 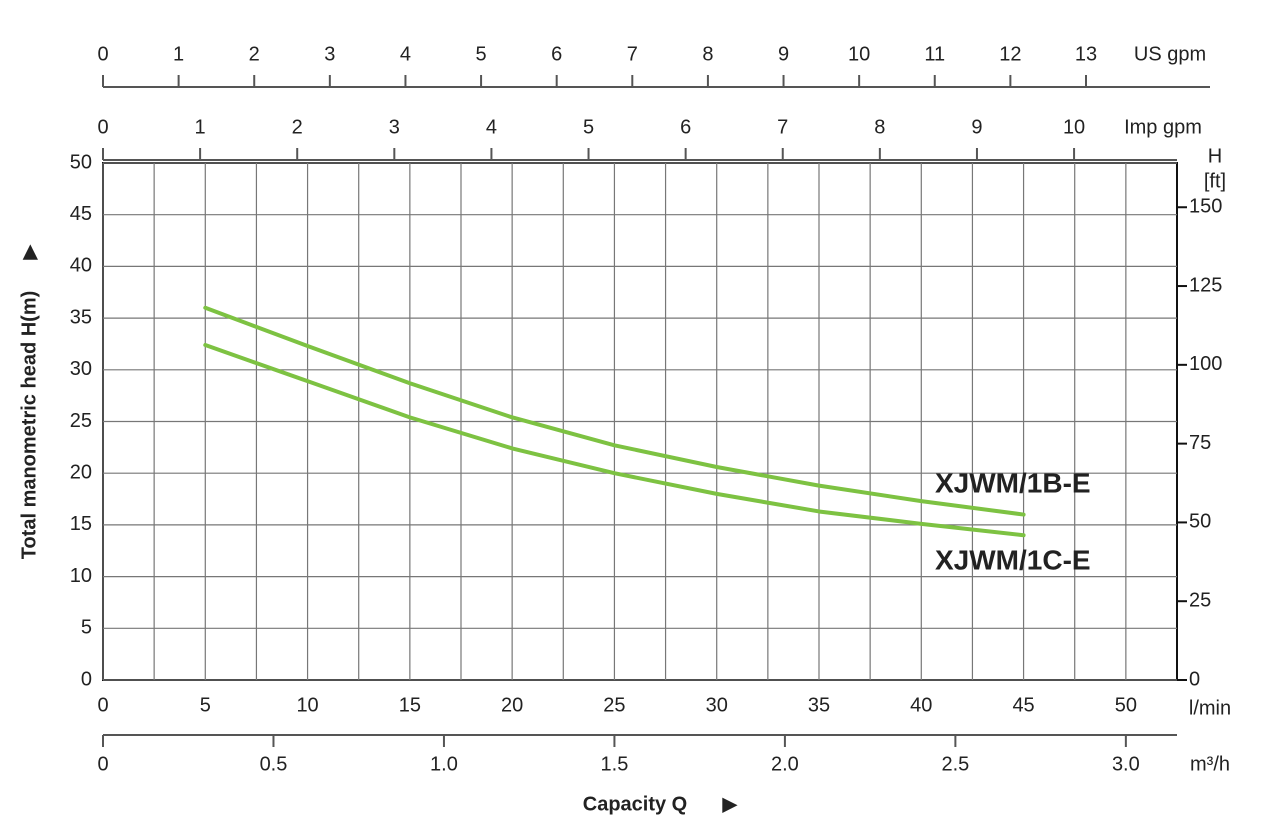 I want to click on y2-tick-label: 25, so click(x=1200, y=600).